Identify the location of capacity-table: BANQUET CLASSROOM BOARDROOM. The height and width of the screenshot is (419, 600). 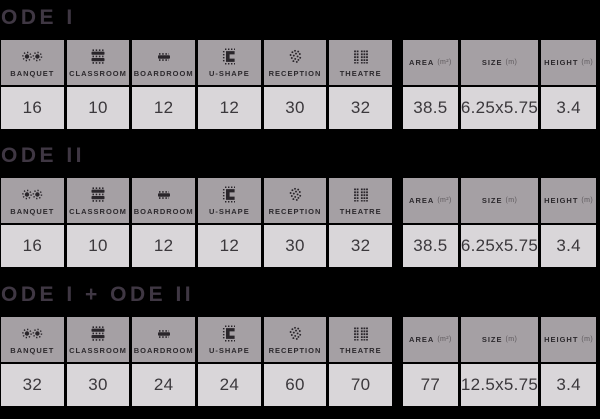
(196, 222).